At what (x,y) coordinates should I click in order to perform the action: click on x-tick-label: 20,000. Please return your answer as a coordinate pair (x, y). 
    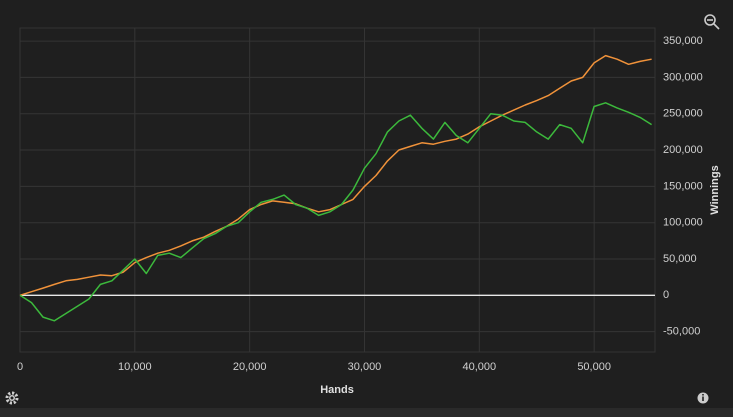
    Looking at the image, I should click on (250, 367).